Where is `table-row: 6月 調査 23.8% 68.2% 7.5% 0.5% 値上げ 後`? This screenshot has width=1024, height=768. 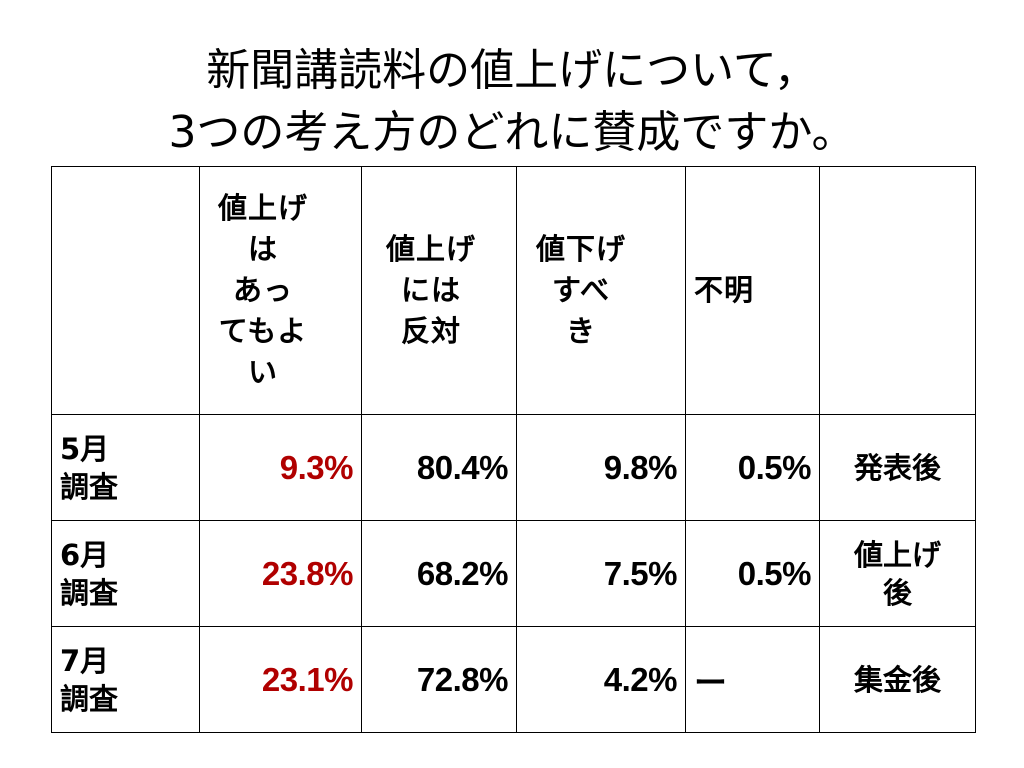
table-row: 6月 調査 23.8% 68.2% 7.5% 0.5% 値上げ 後 is located at coordinates (513, 573).